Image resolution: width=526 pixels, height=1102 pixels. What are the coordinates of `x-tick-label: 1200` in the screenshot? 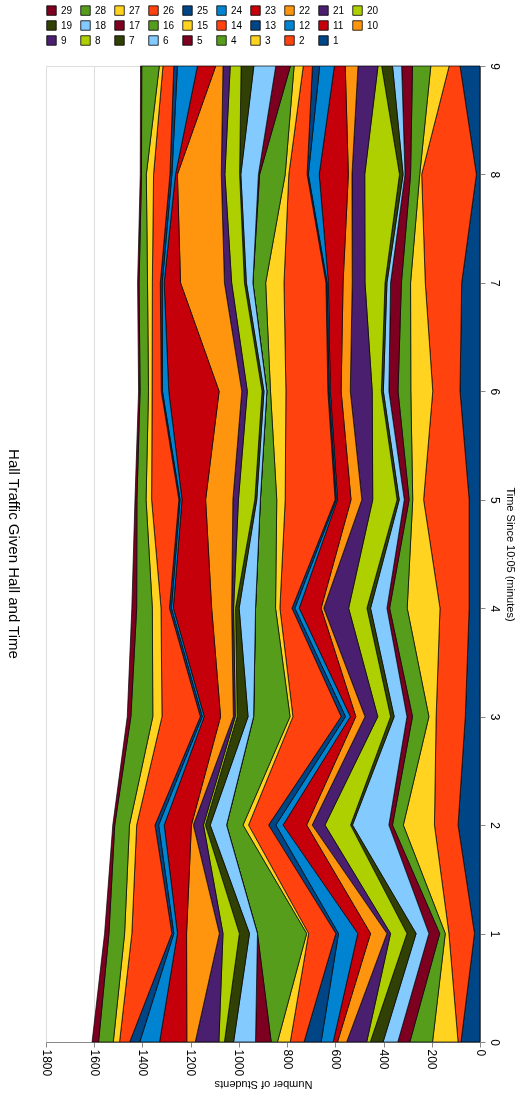 It's located at (191, 1063).